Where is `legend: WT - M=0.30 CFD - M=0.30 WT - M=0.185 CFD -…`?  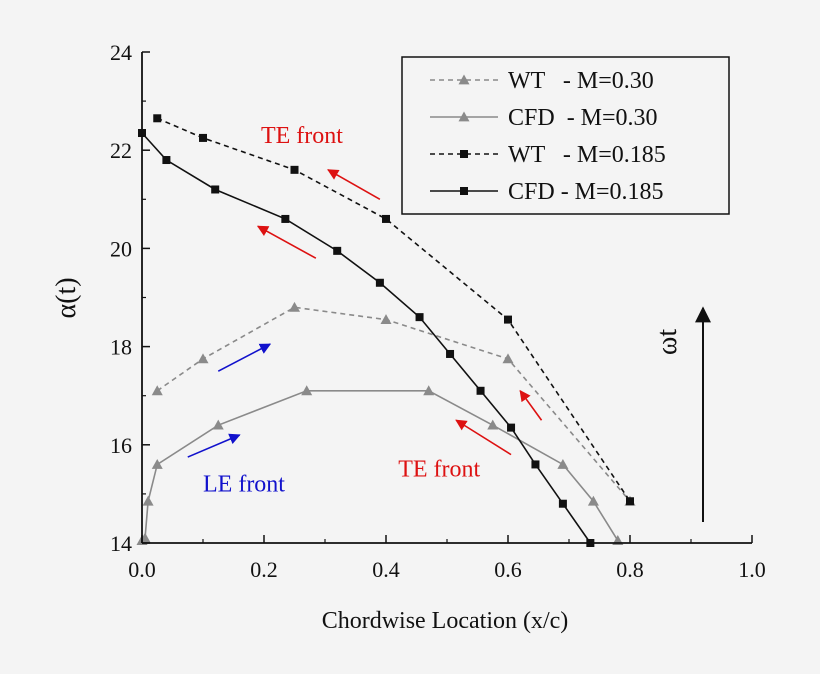
legend: WT - M=0.30 CFD - M=0.30 WT - M=0.185 CFD -… is located at coordinates (565, 135).